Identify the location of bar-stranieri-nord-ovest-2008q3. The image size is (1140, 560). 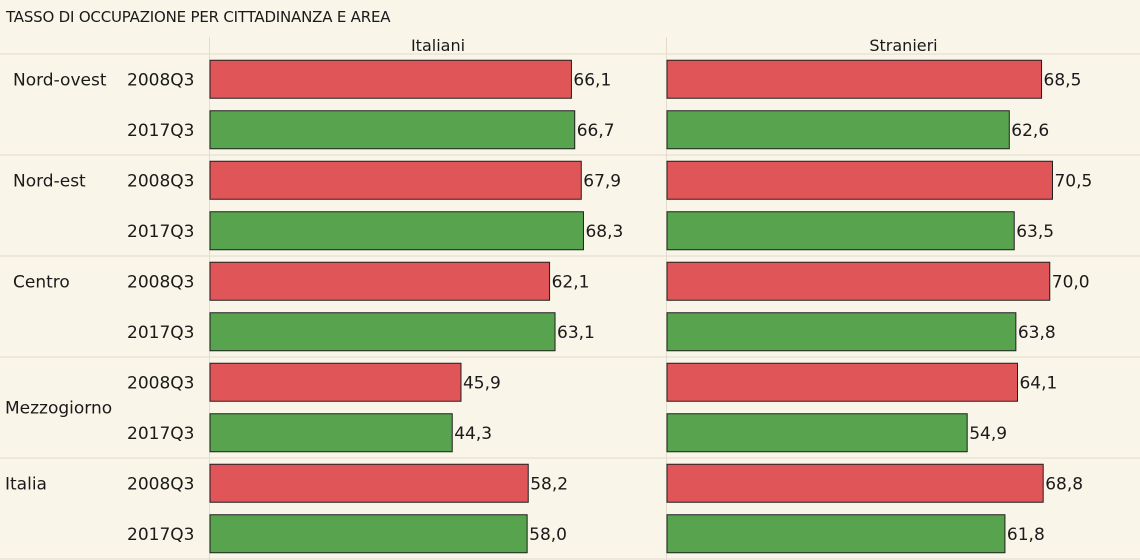
(854, 79).